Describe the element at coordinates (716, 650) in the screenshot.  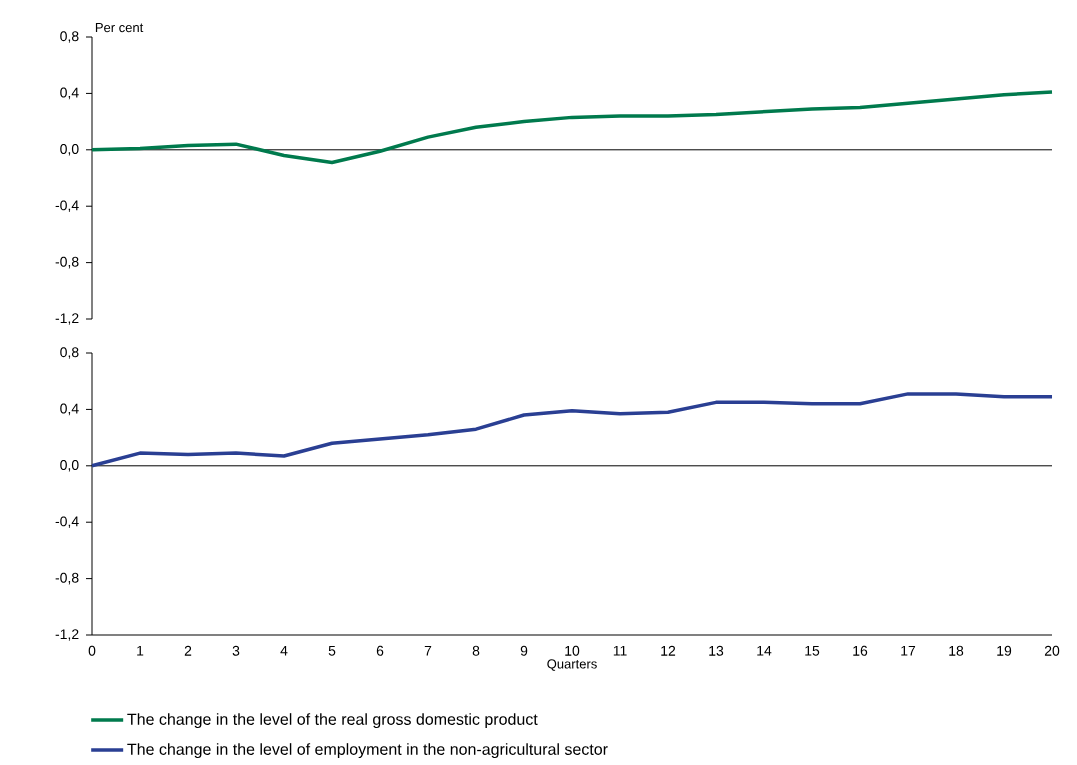
I see `x-tick-label: 13` at that location.